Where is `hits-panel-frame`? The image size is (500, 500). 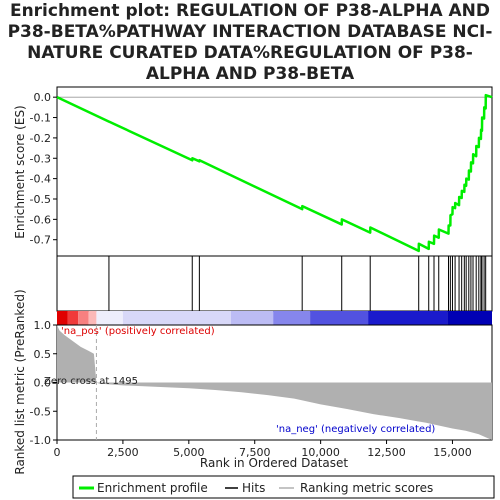
hits-panel-frame is located at coordinates (274, 283).